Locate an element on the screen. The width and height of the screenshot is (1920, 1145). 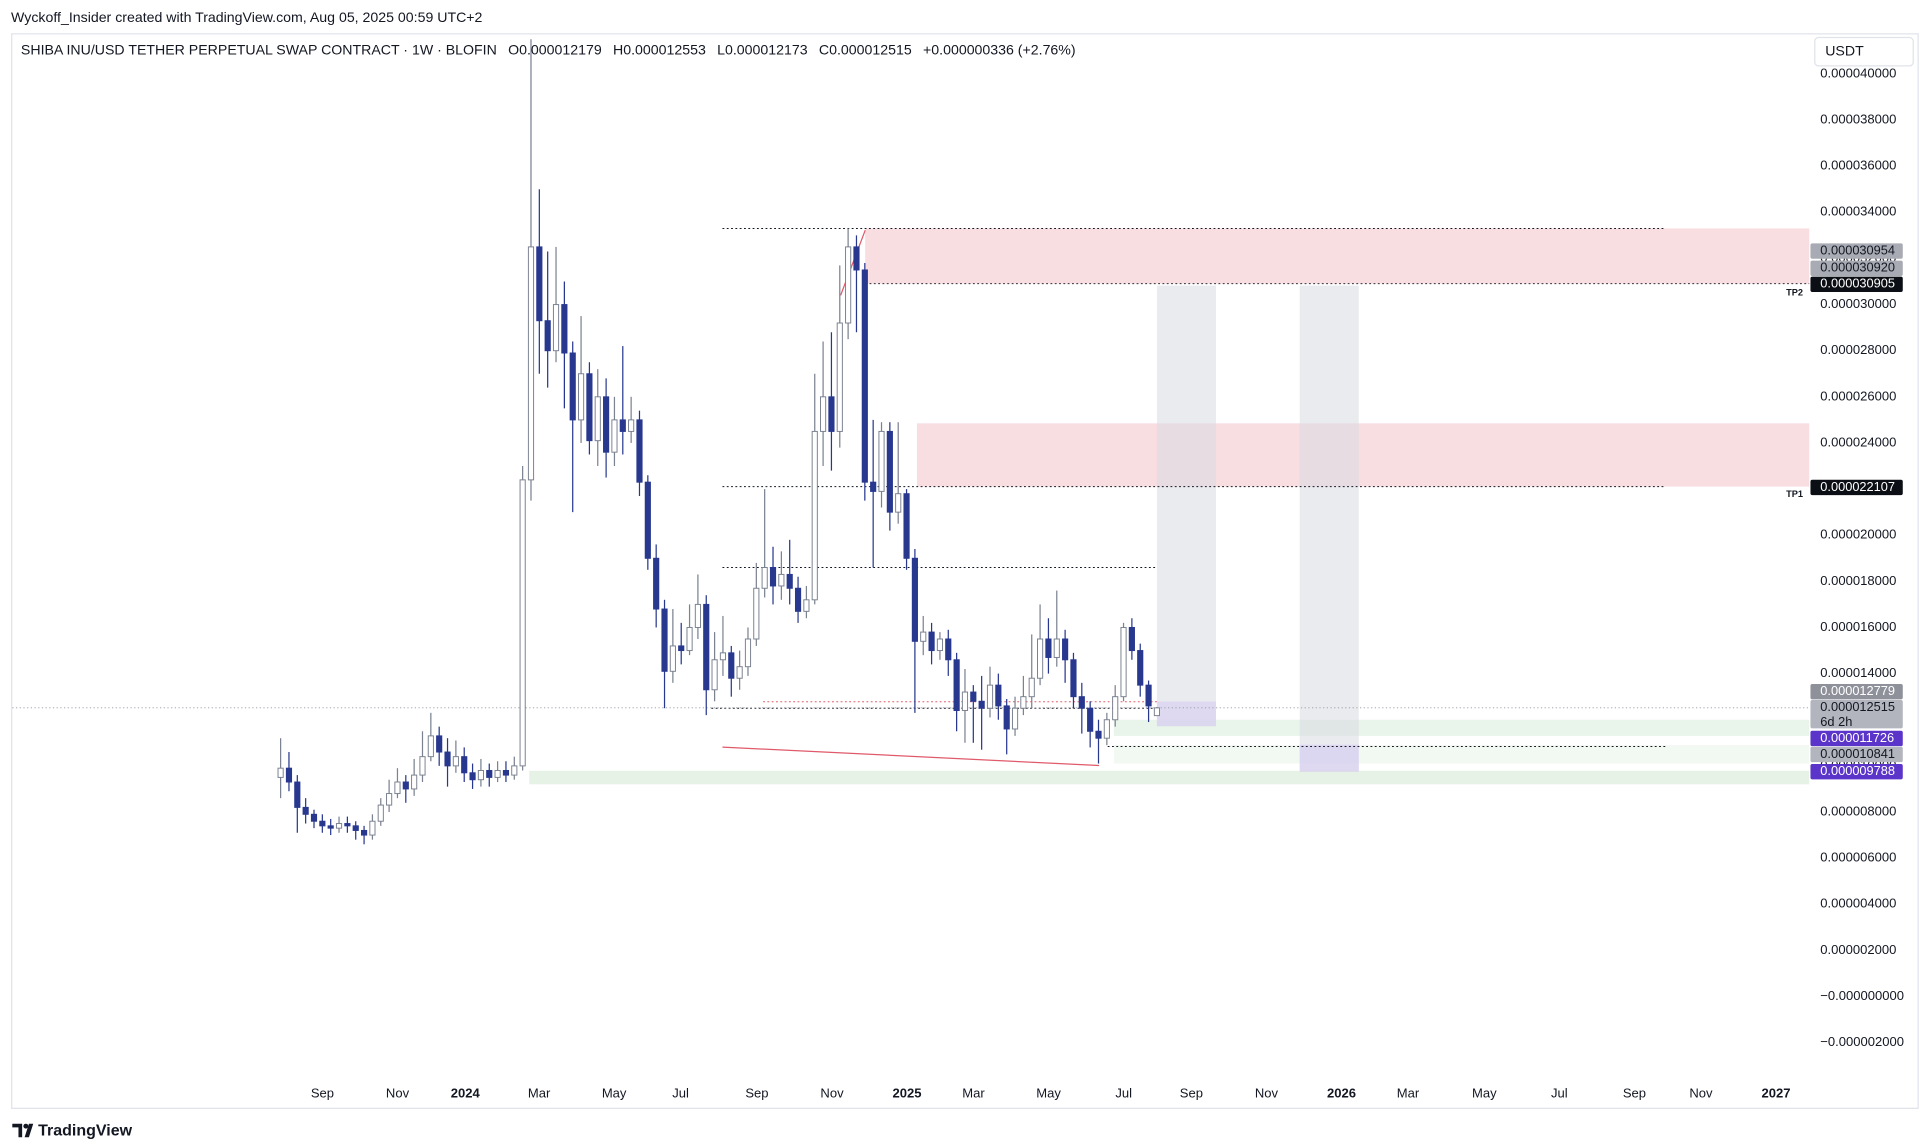
ohlc-letter: O is located at coordinates (513, 49).